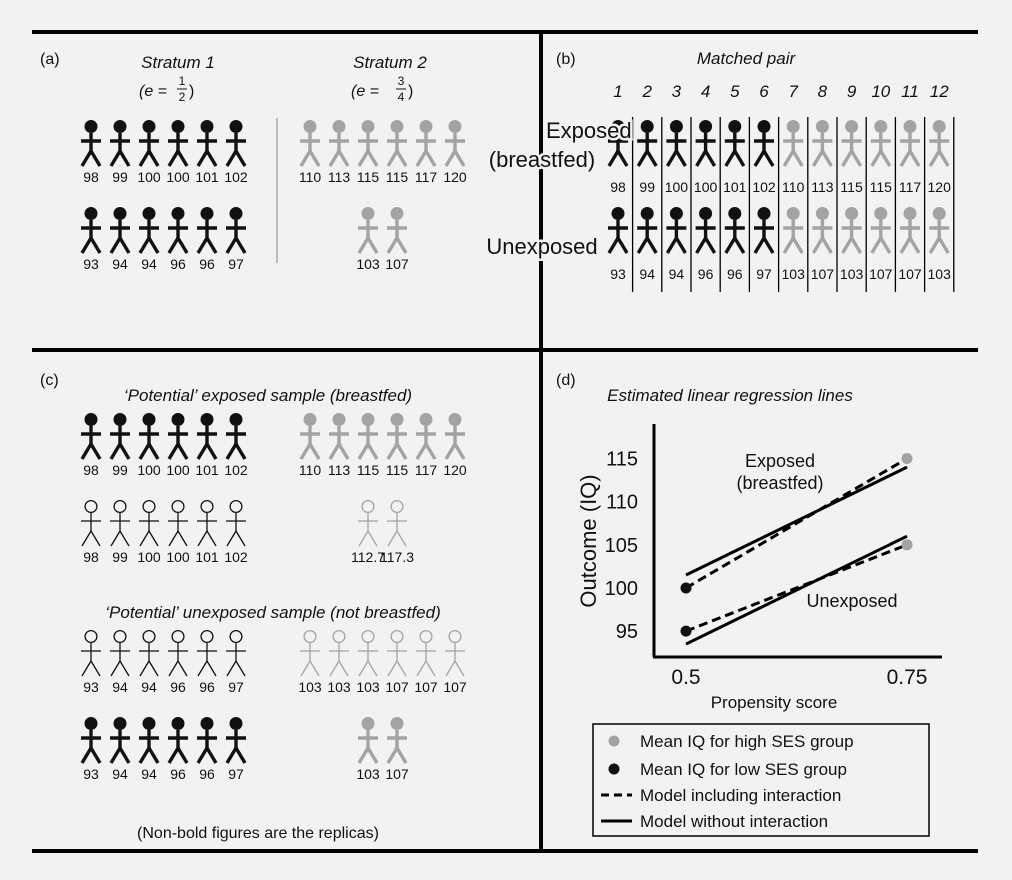 Image resolution: width=1012 pixels, height=880 pixels. Describe the element at coordinates (207, 177) in the screenshot. I see `stratum1-exposed-value: 101` at that location.